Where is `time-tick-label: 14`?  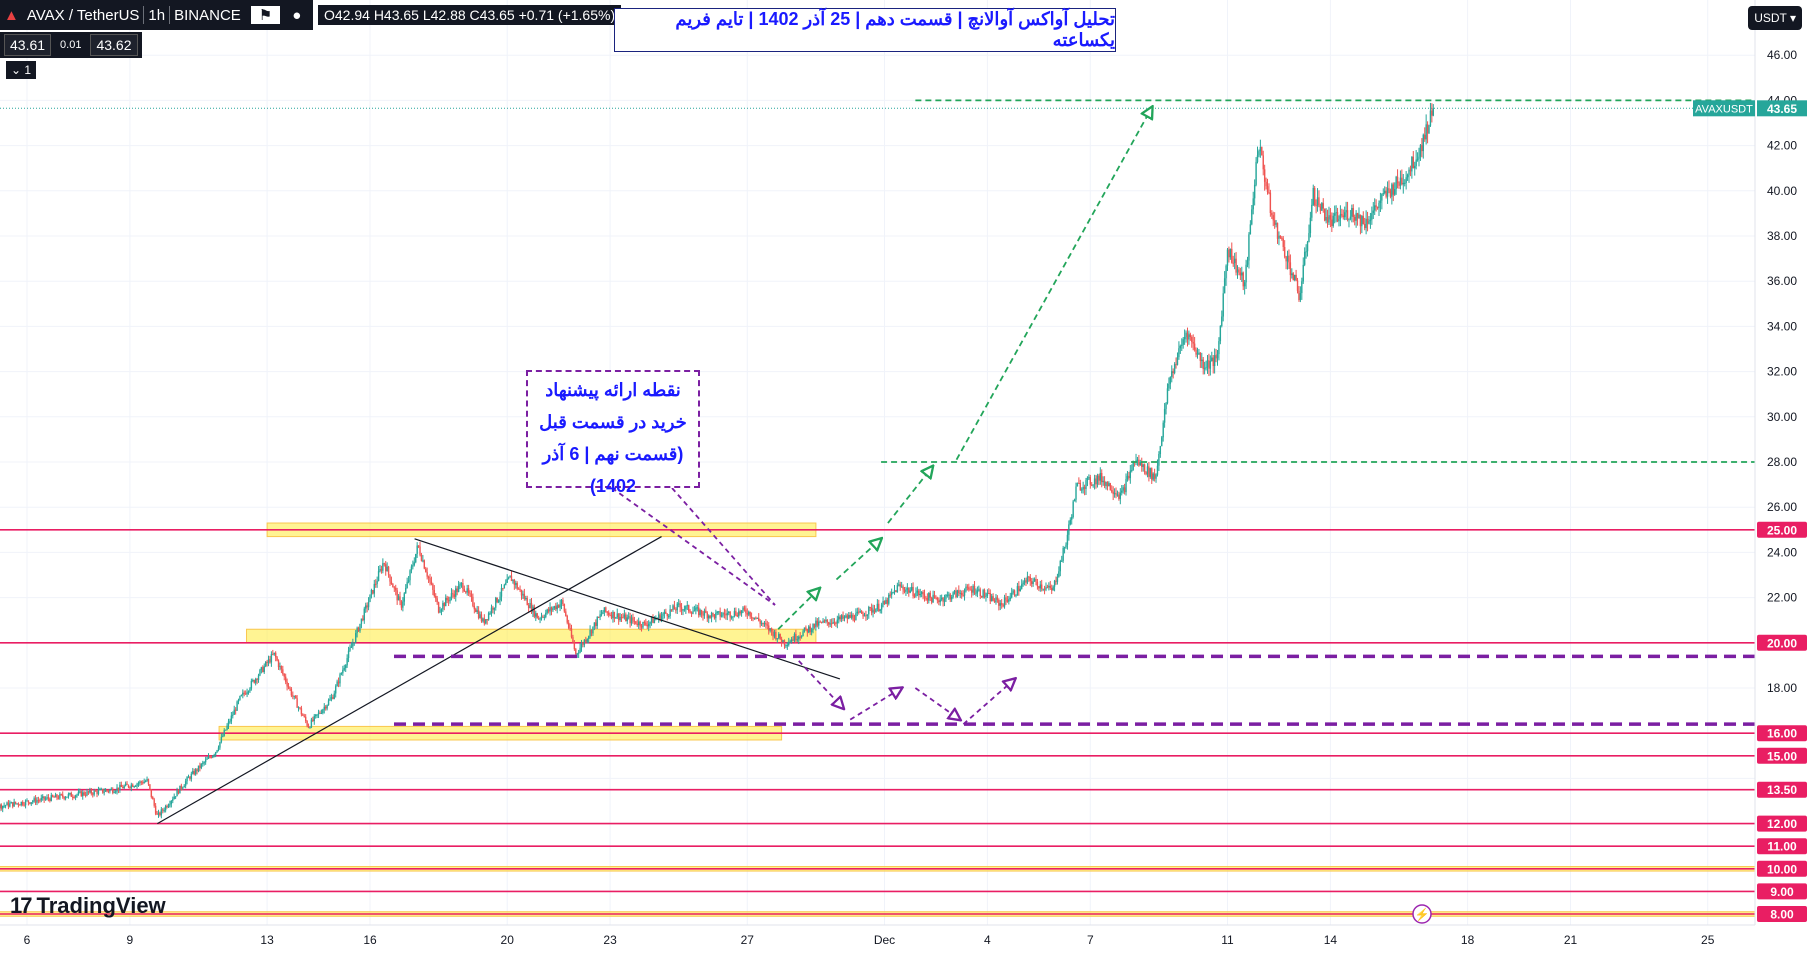 time-tick-label: 14 is located at coordinates (1331, 940).